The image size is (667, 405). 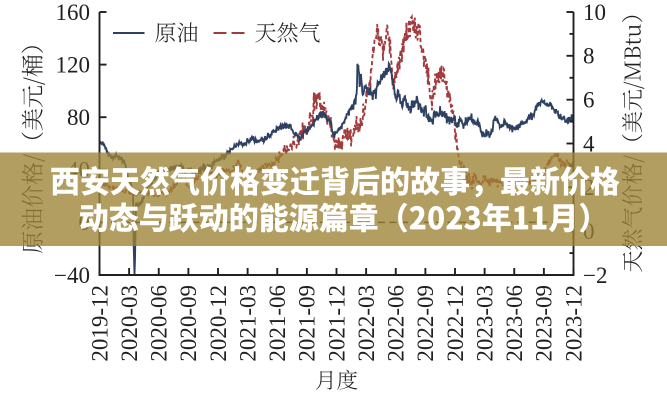 What do you see at coordinates (247, 323) in the screenshot?
I see `svg-text: 2021-03` at bounding box center [247, 323].